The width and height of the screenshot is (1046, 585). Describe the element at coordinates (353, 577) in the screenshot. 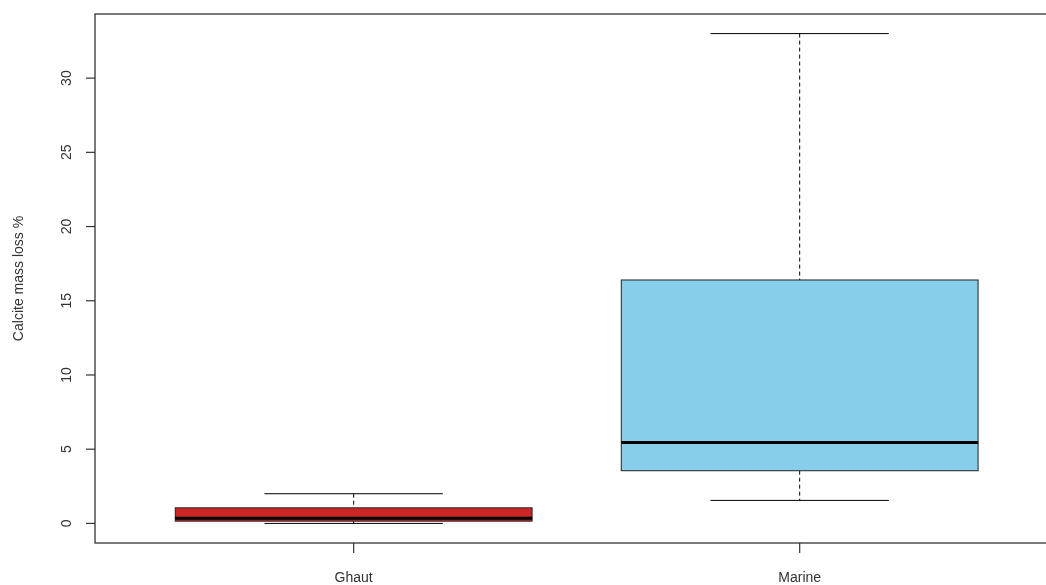

I see `x-tick-label: Ghaut` at that location.